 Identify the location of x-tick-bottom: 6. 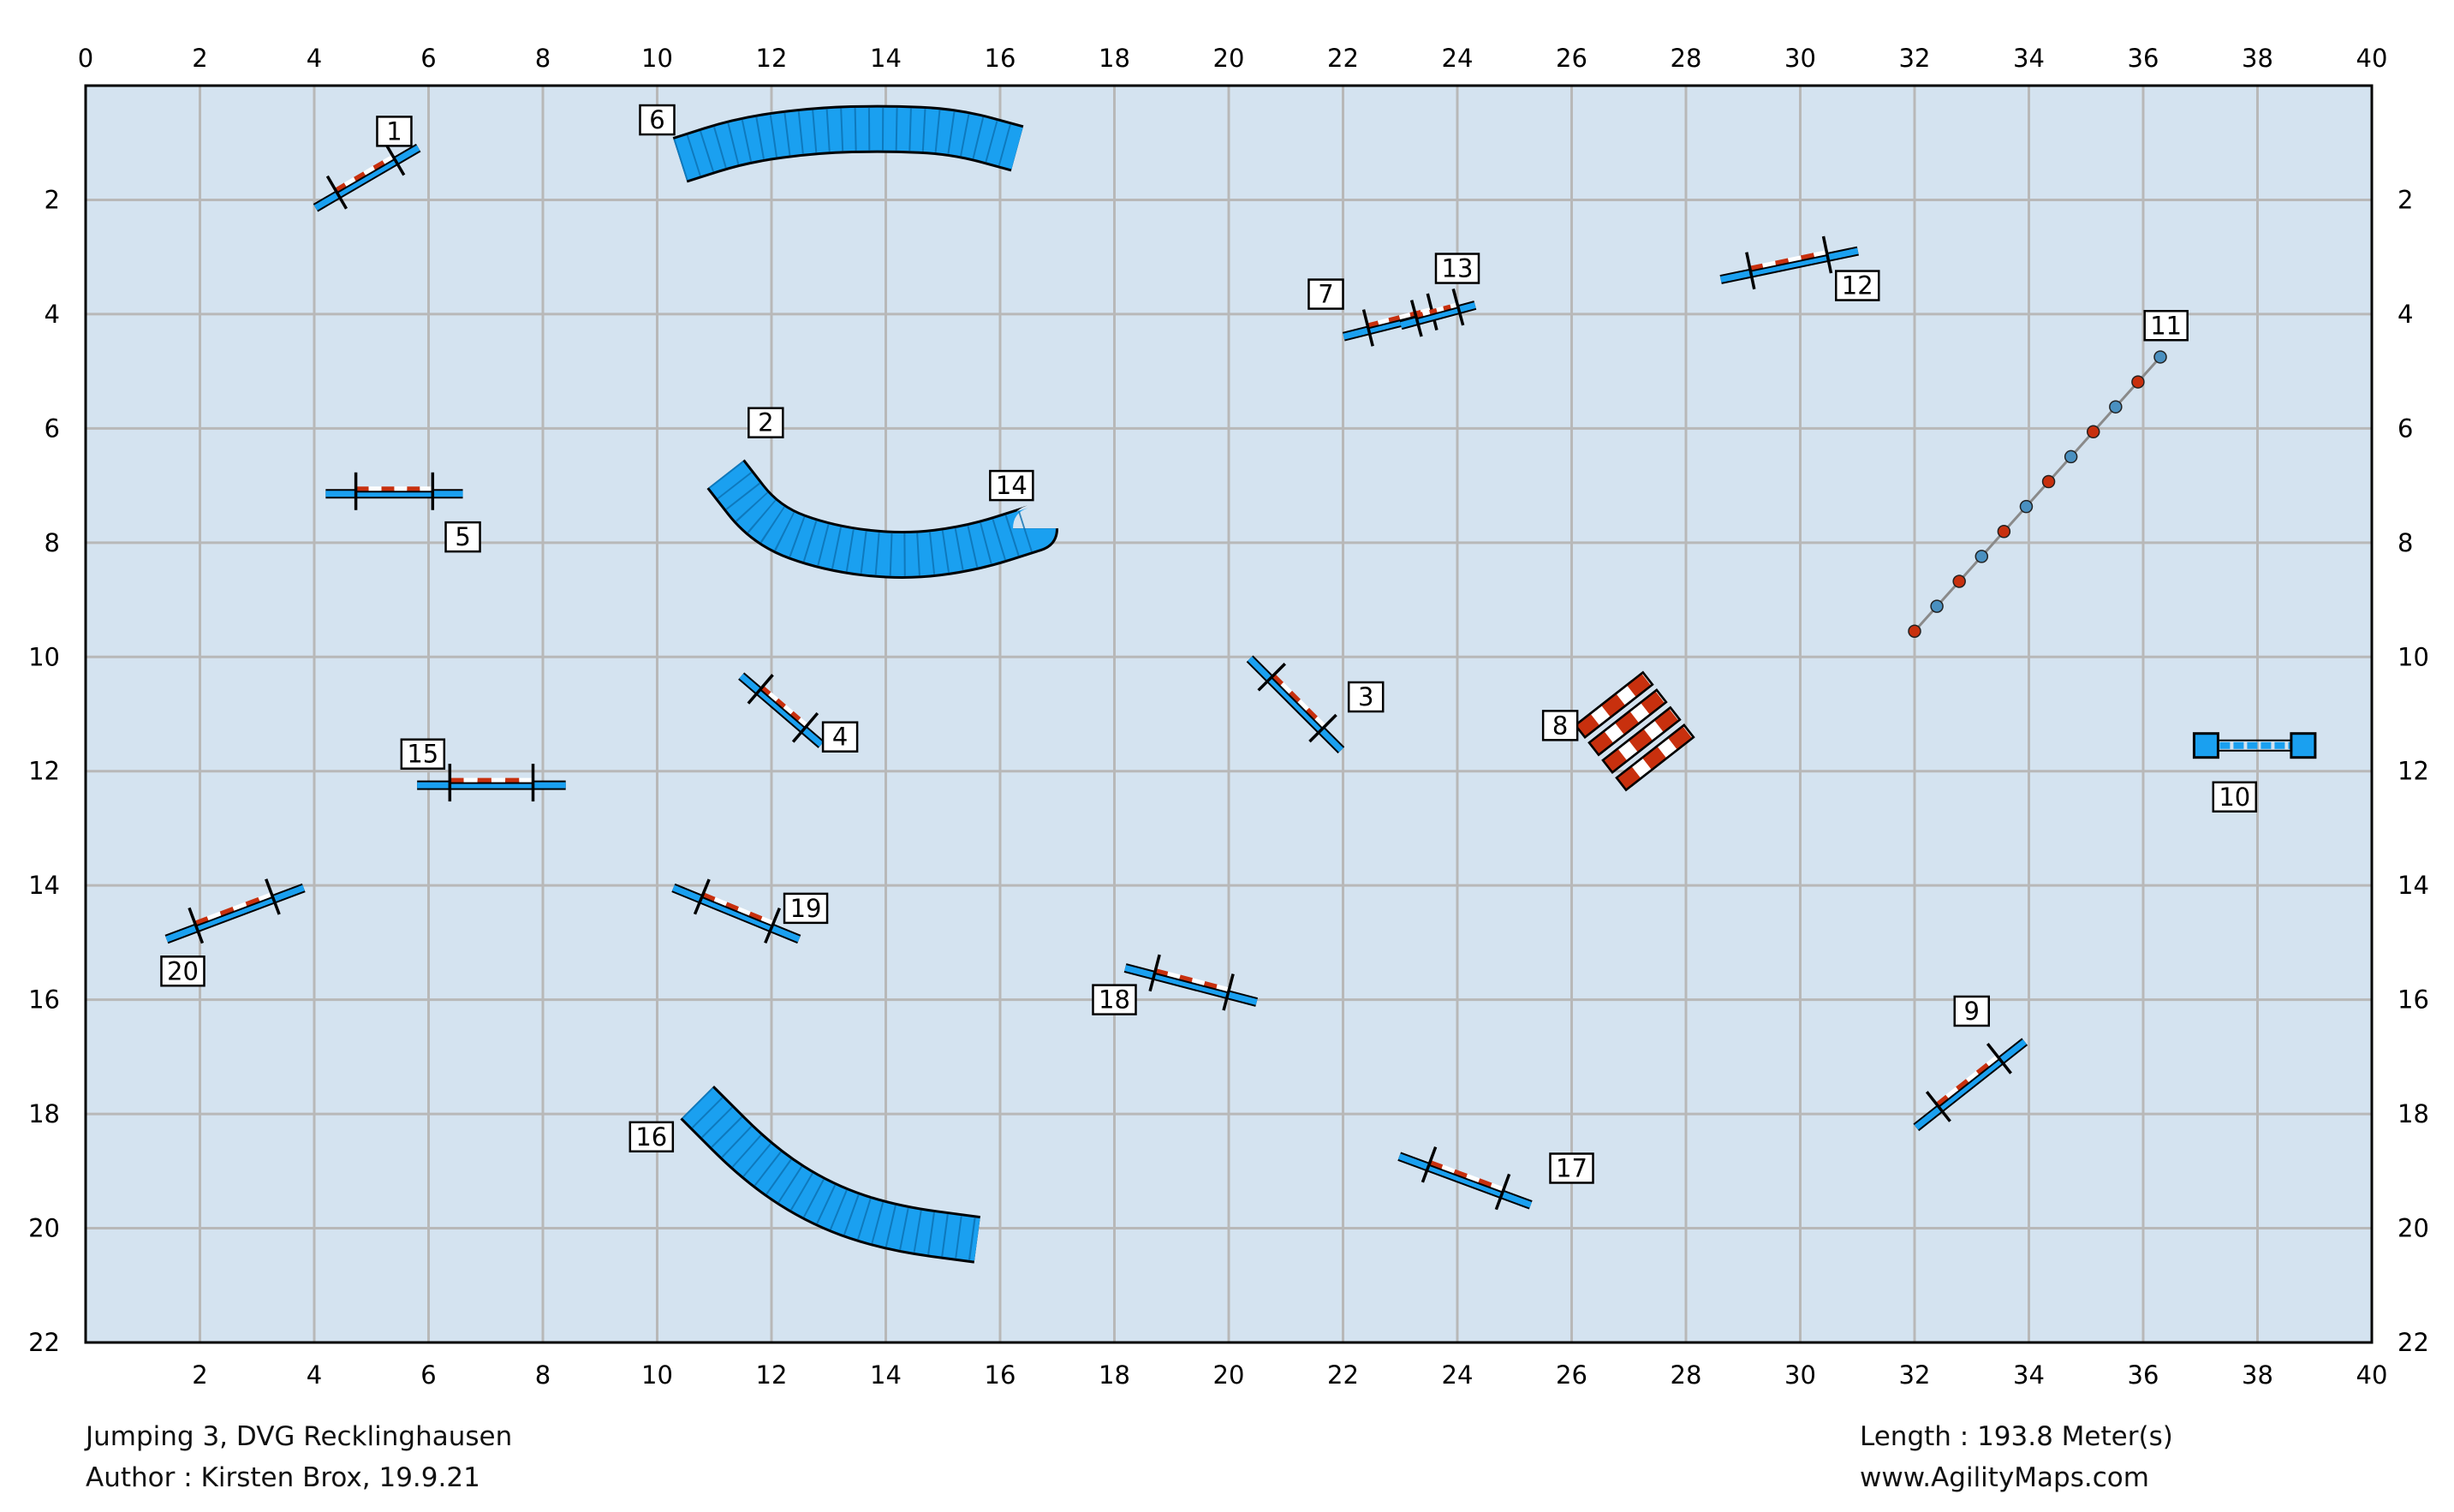
(428, 1375).